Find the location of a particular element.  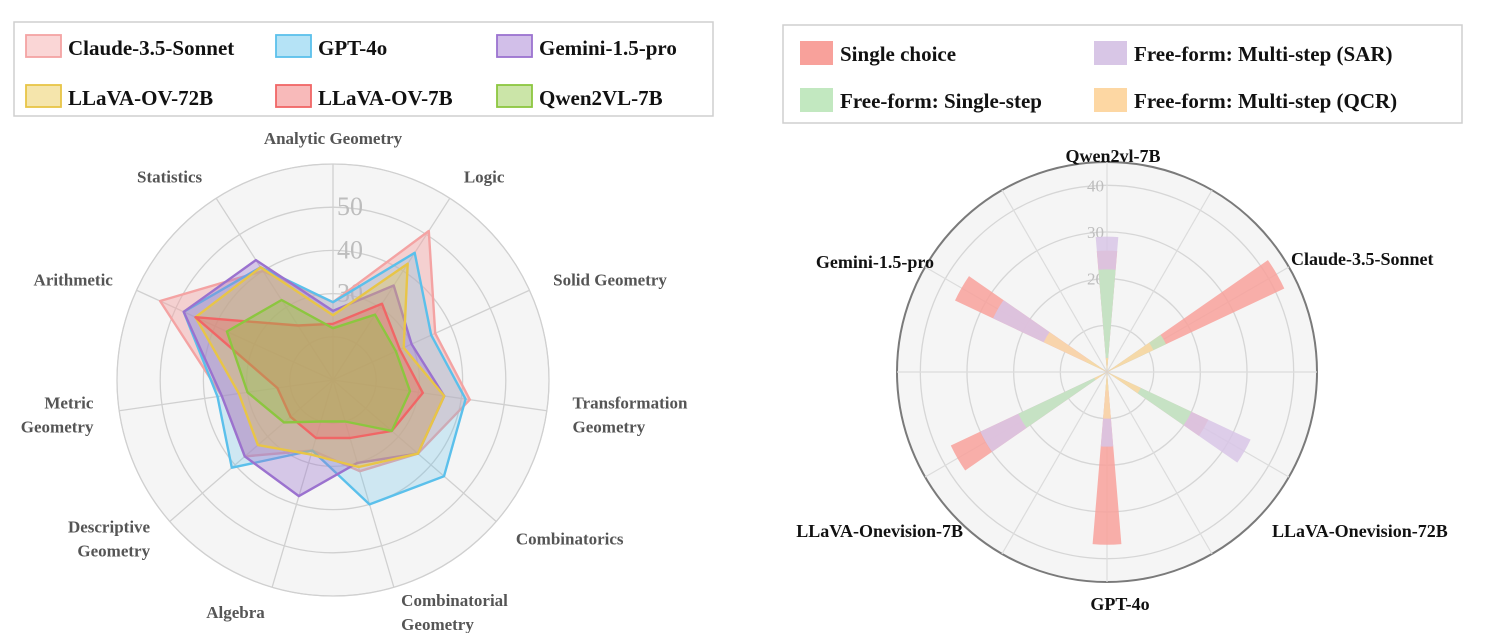

legend-swatch-single-choice is located at coordinates (816, 53).